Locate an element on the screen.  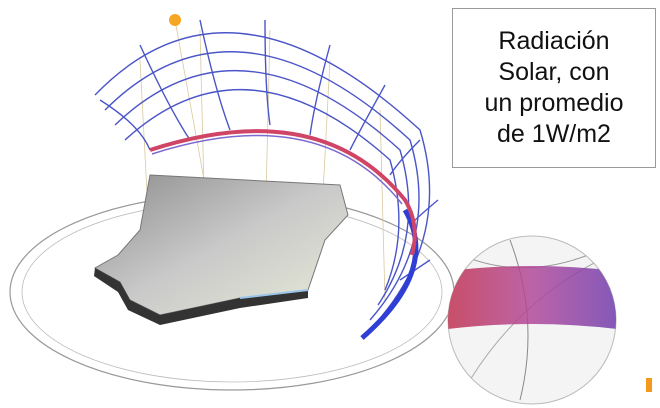
sun is located at coordinates (175, 20).